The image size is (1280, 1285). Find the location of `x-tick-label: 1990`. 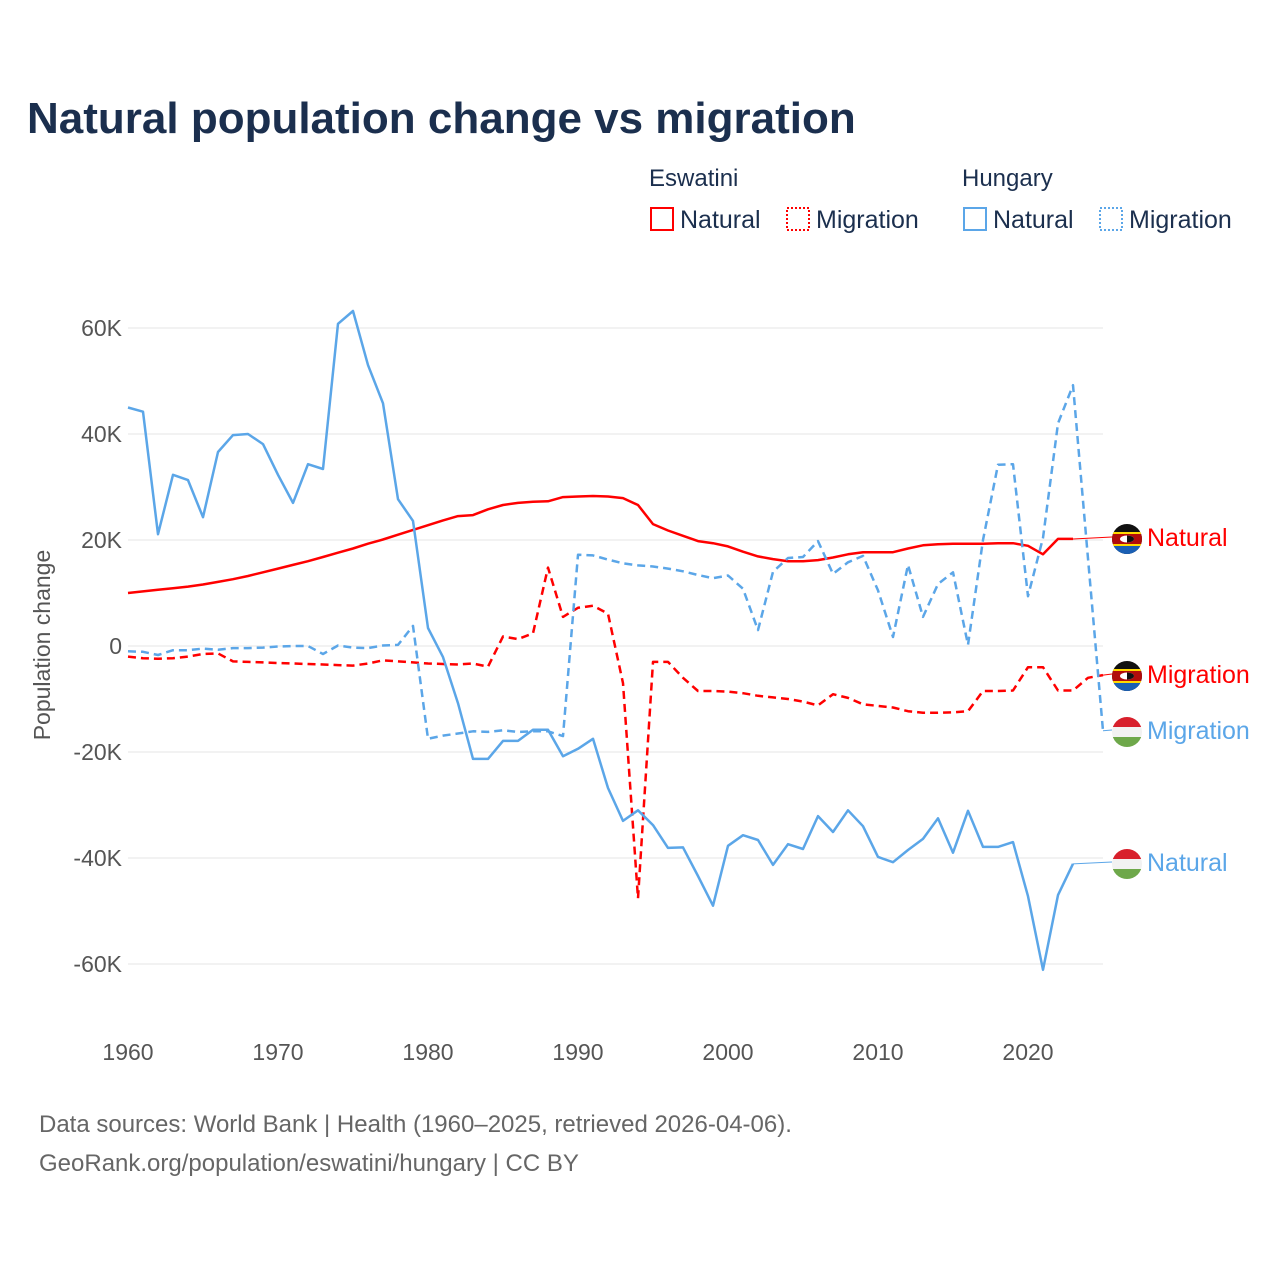

x-tick-label: 1990 is located at coordinates (577, 1052).